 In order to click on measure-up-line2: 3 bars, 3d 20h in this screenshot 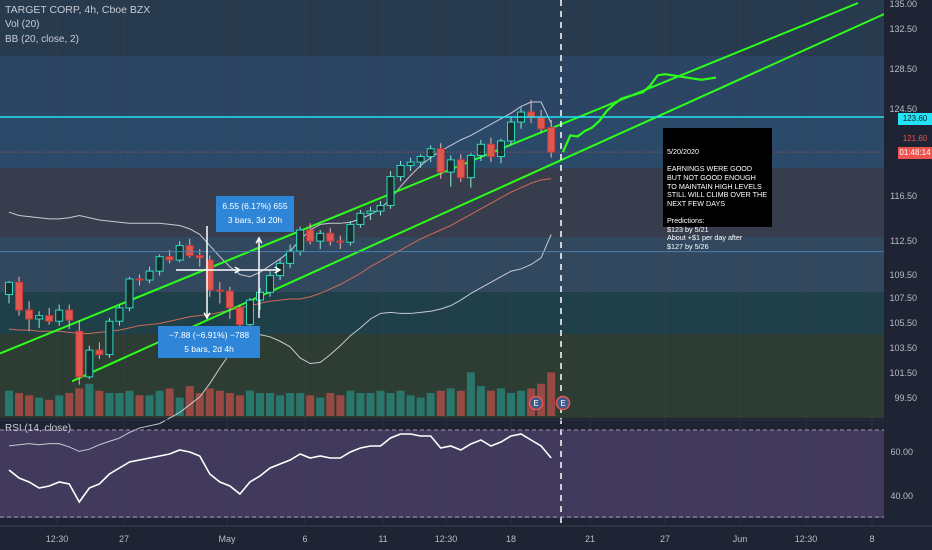, I will do `click(255, 220)`.